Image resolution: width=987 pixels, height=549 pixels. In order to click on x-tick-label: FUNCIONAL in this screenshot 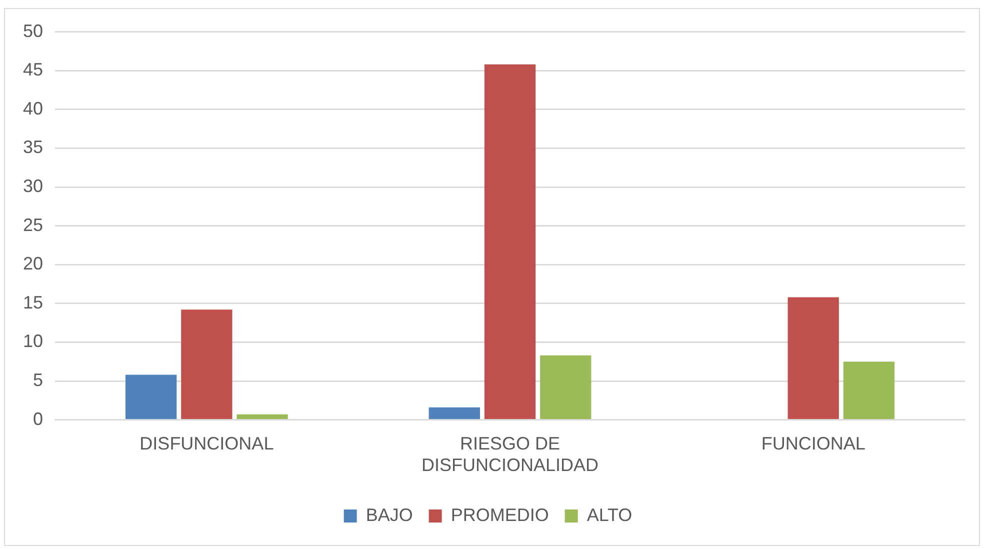, I will do `click(813, 444)`.